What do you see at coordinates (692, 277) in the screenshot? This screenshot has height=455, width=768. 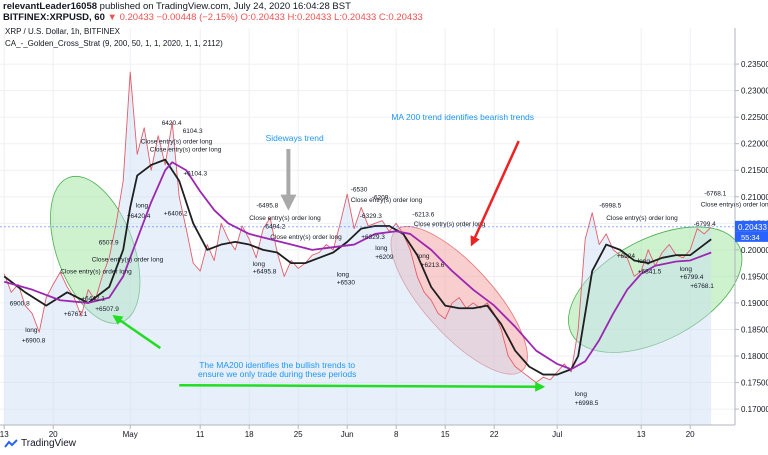 I see `trade-label: +6799.4` at bounding box center [692, 277].